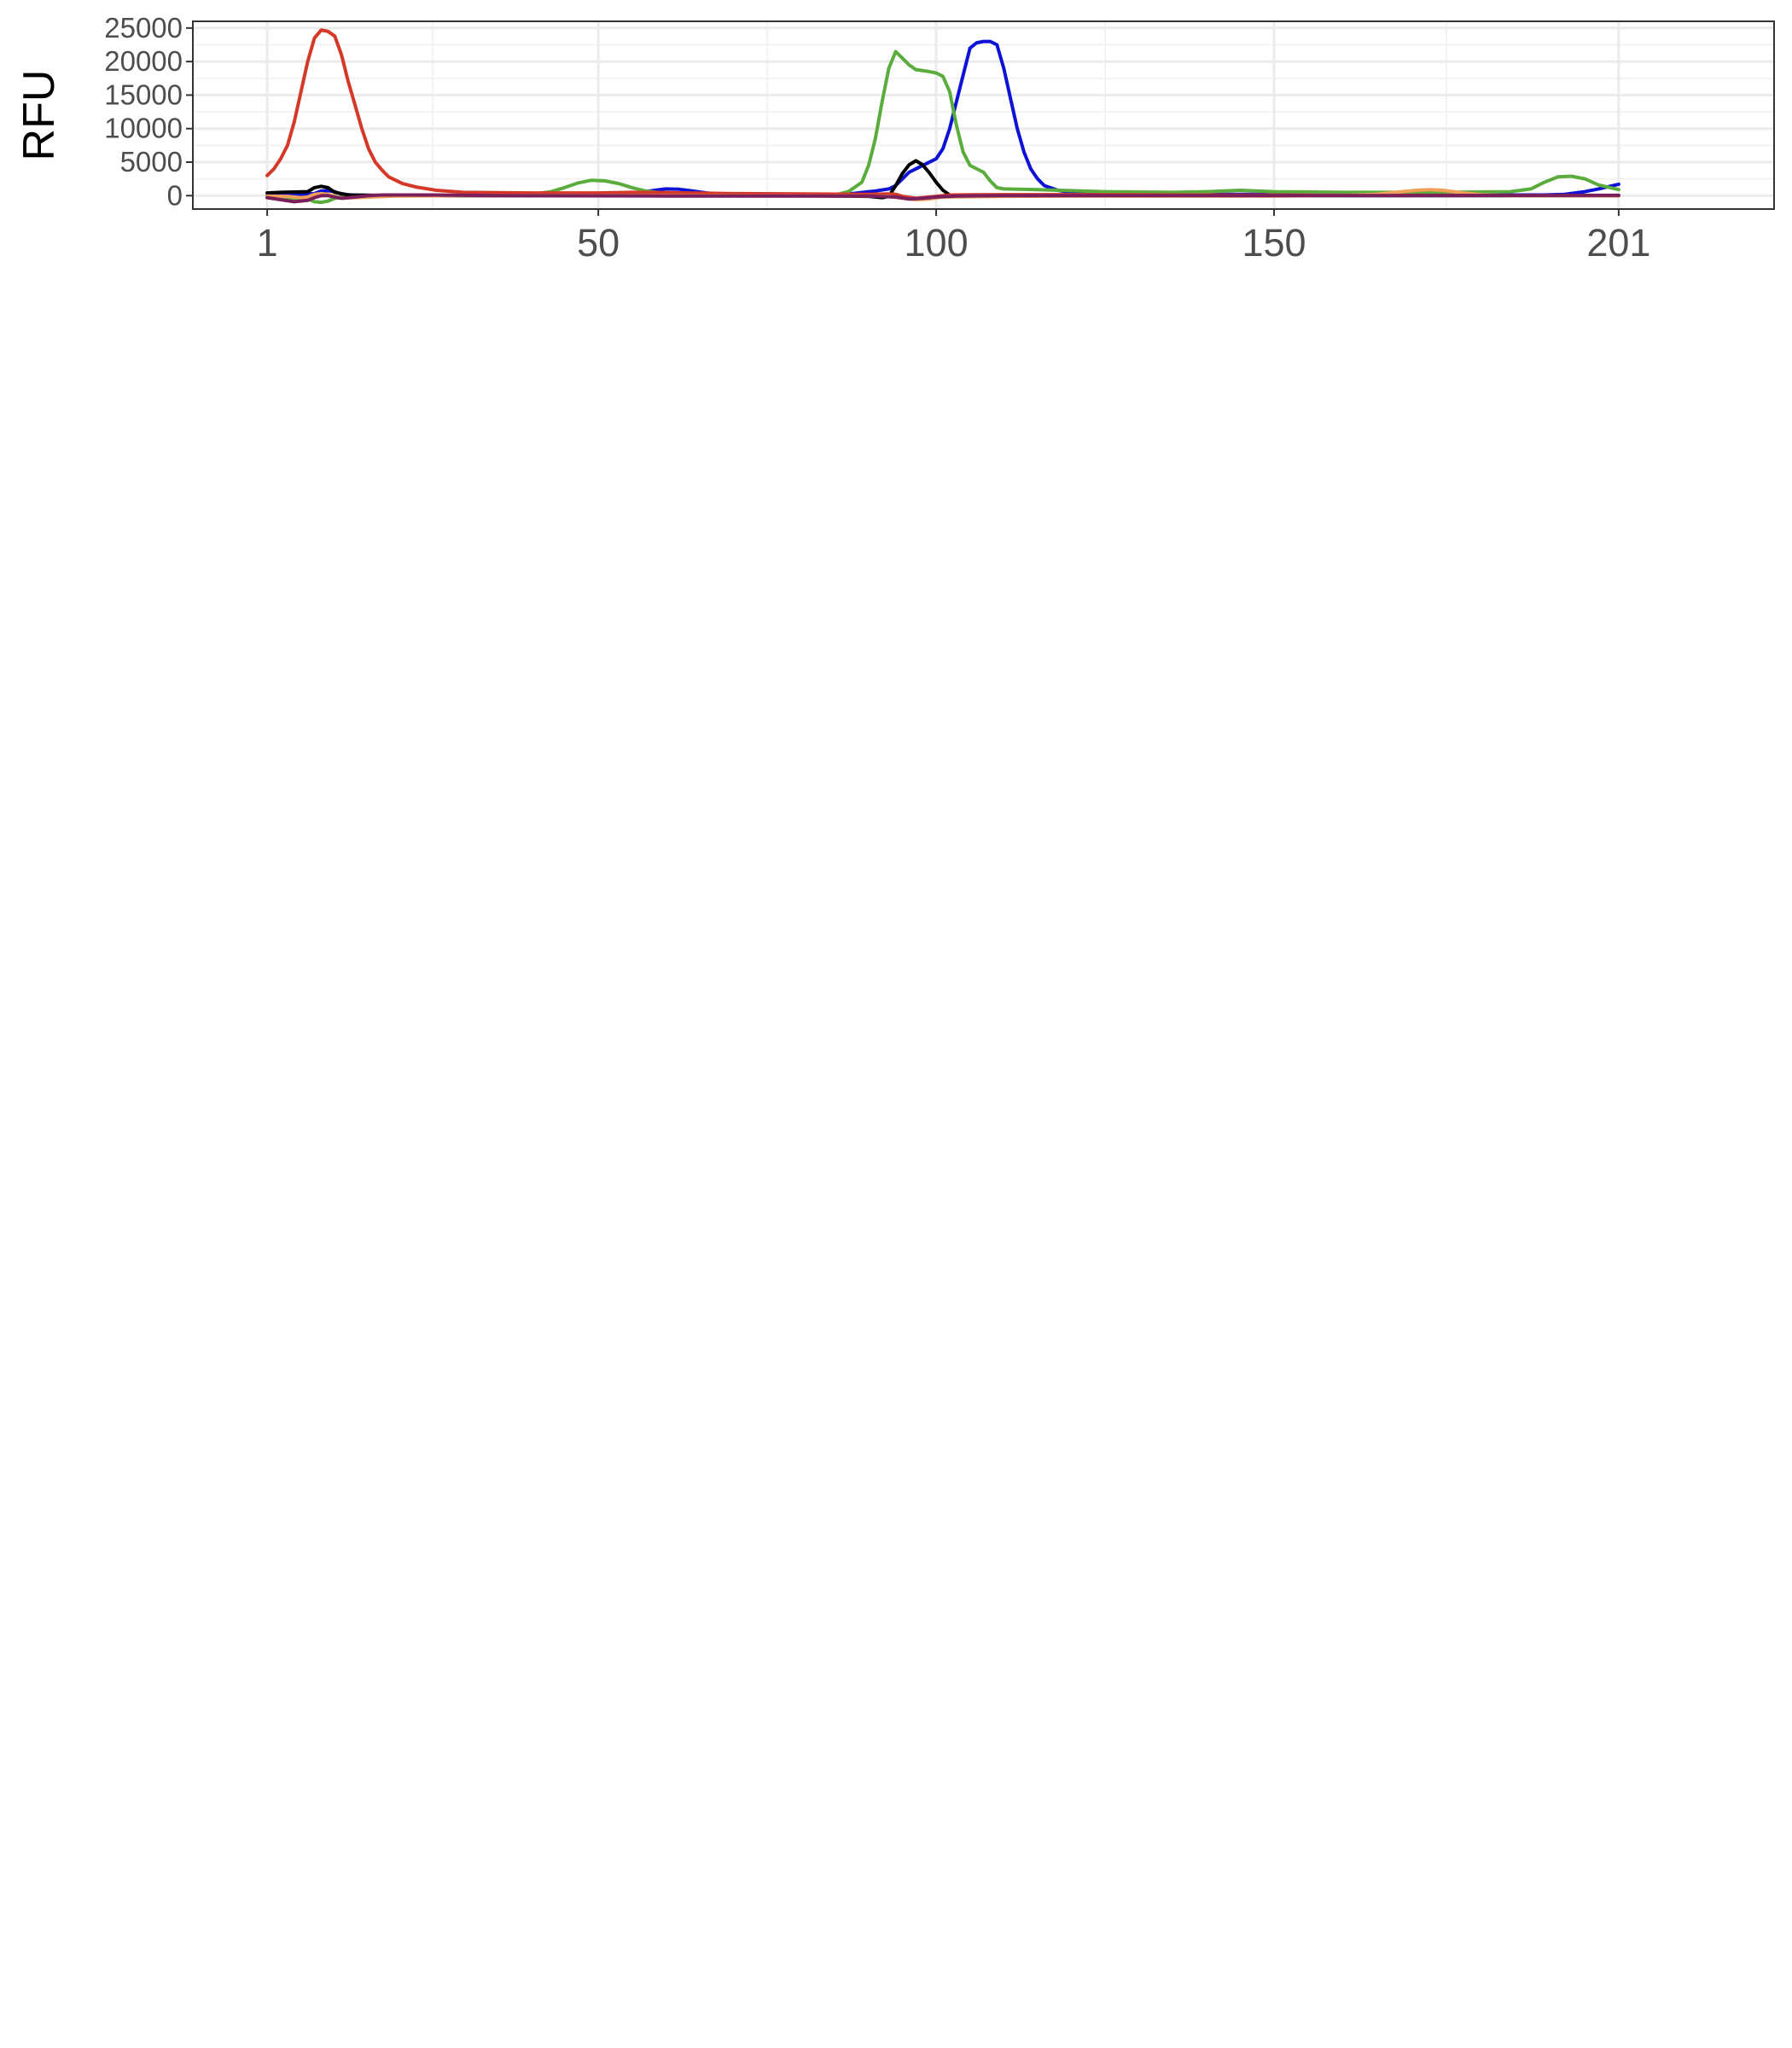  What do you see at coordinates (175, 195) in the screenshot?
I see `y-tick-label: 0` at bounding box center [175, 195].